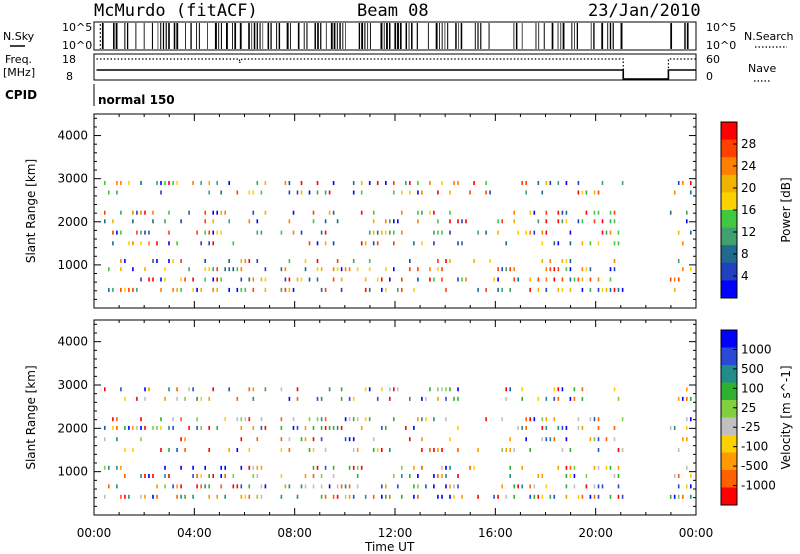  I want to click on colorbar-tick-label: 12, so click(748, 232).